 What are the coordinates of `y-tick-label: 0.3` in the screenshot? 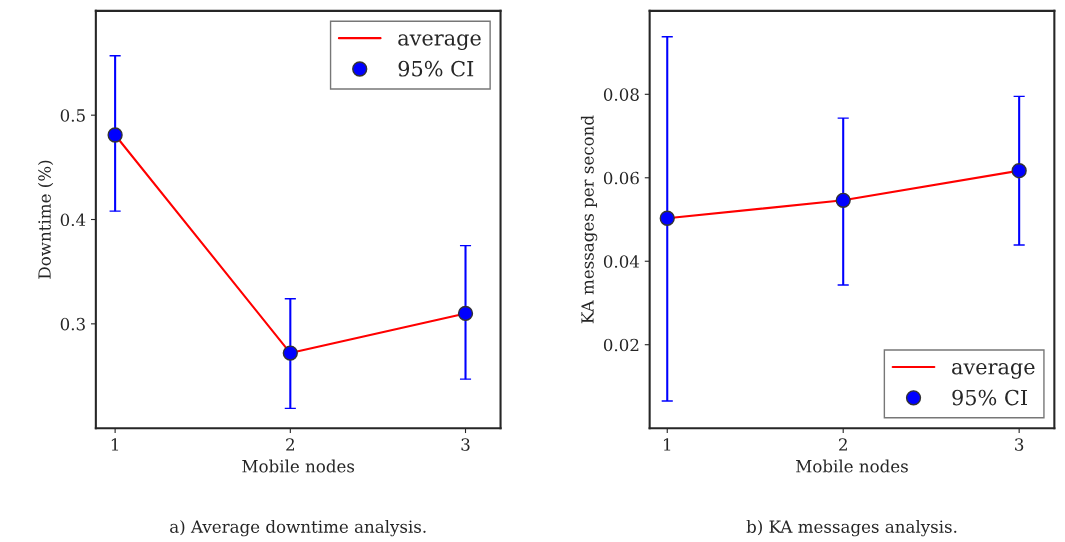 It's located at (72, 324).